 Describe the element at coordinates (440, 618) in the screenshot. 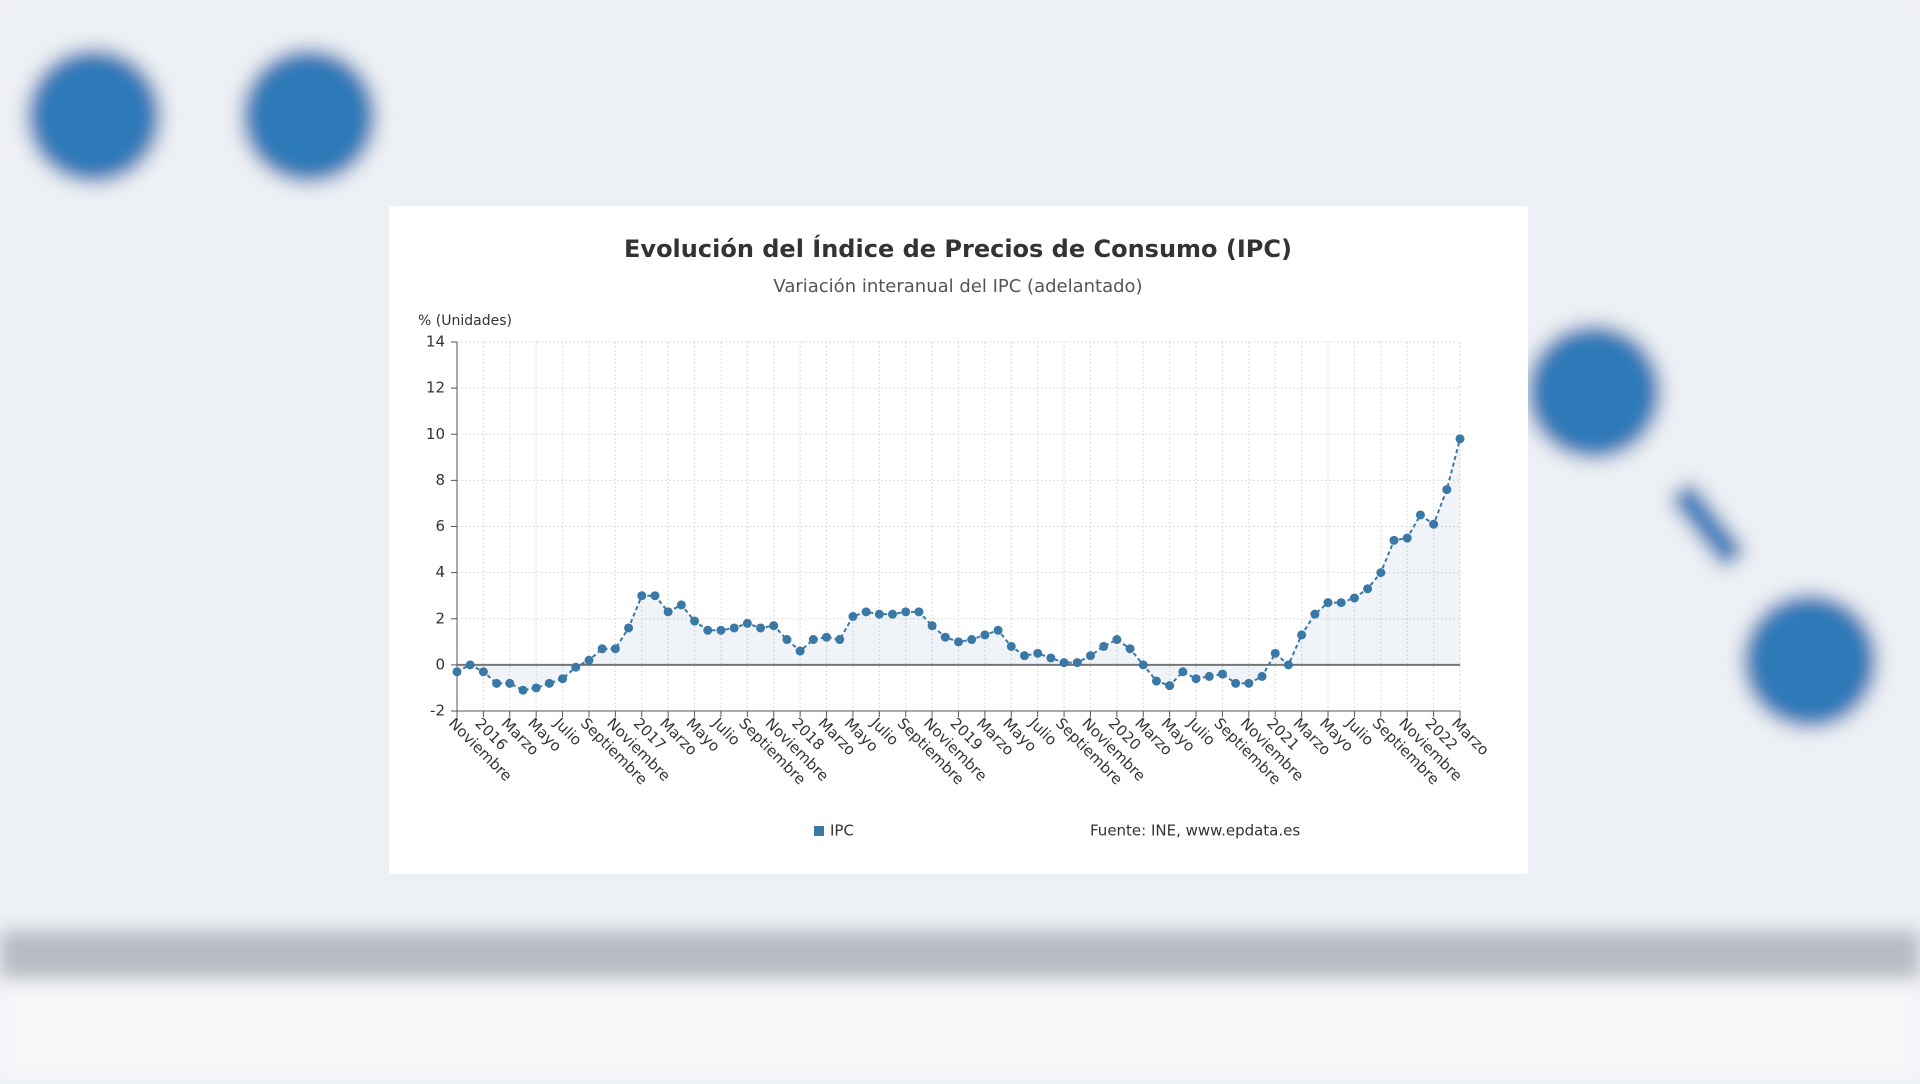

I see `y-tick-label: 2` at that location.